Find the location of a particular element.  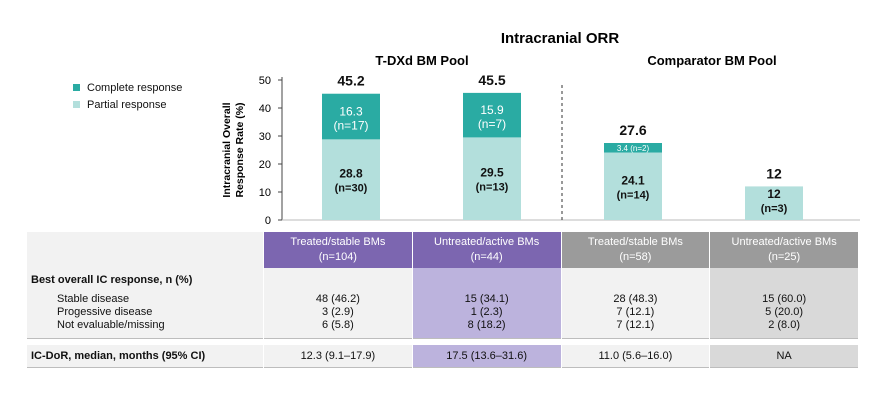

data-label-partial: 24.1 is located at coordinates (633, 180).